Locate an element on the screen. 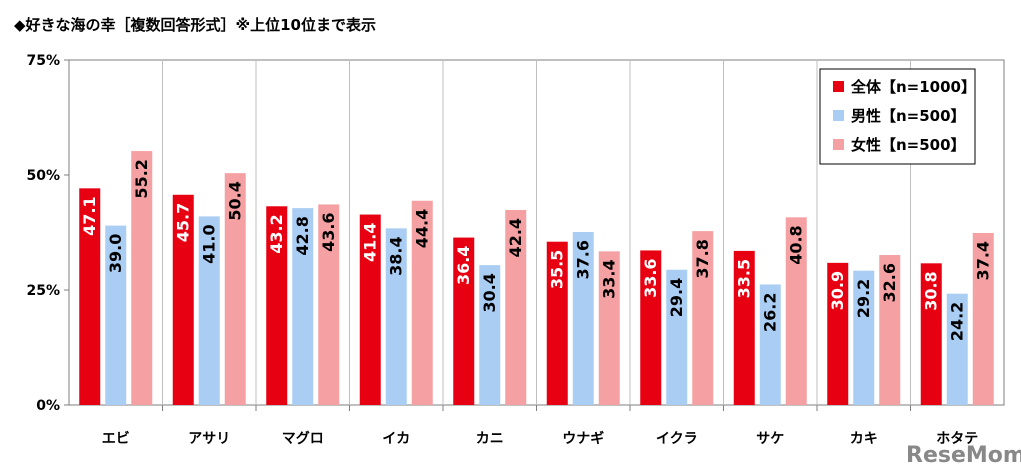 This screenshot has width=1021, height=473. data-label: 43.6 is located at coordinates (328, 231).